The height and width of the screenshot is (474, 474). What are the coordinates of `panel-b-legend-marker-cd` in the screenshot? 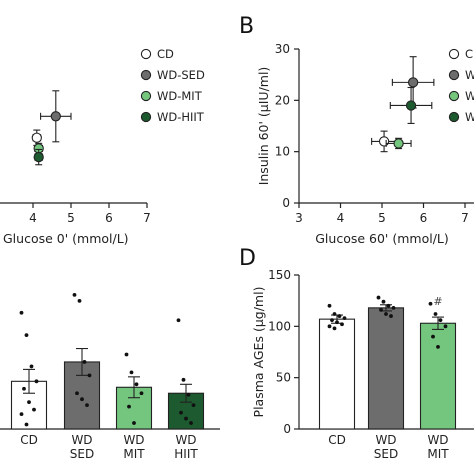 It's located at (454, 54).